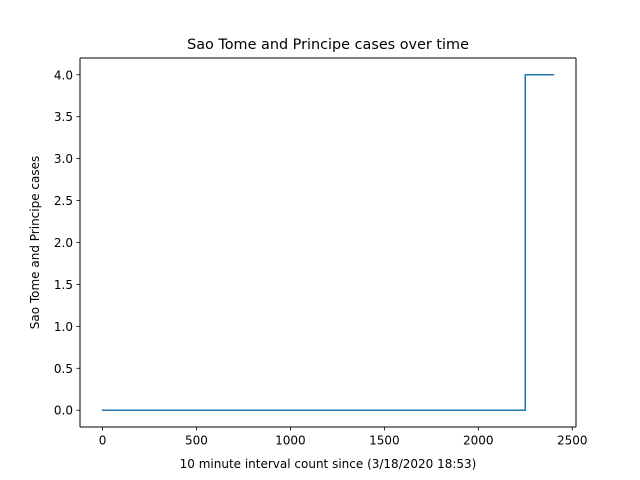  I want to click on y-tick-label: 2.5, so click(63, 201).